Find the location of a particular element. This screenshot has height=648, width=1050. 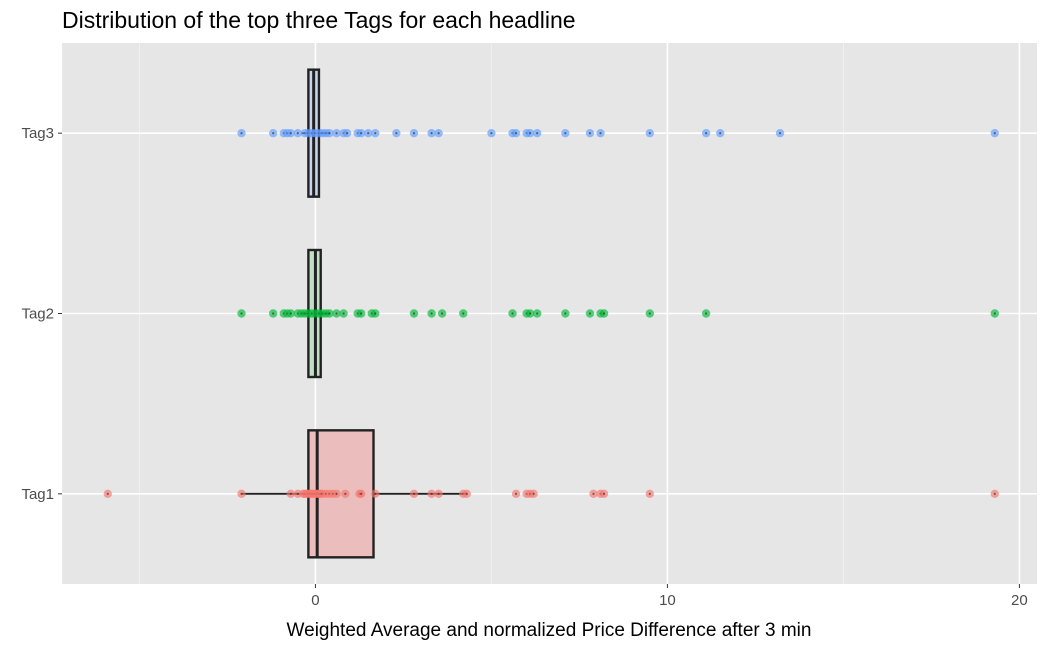

x-tick-label: 0 is located at coordinates (315, 600).